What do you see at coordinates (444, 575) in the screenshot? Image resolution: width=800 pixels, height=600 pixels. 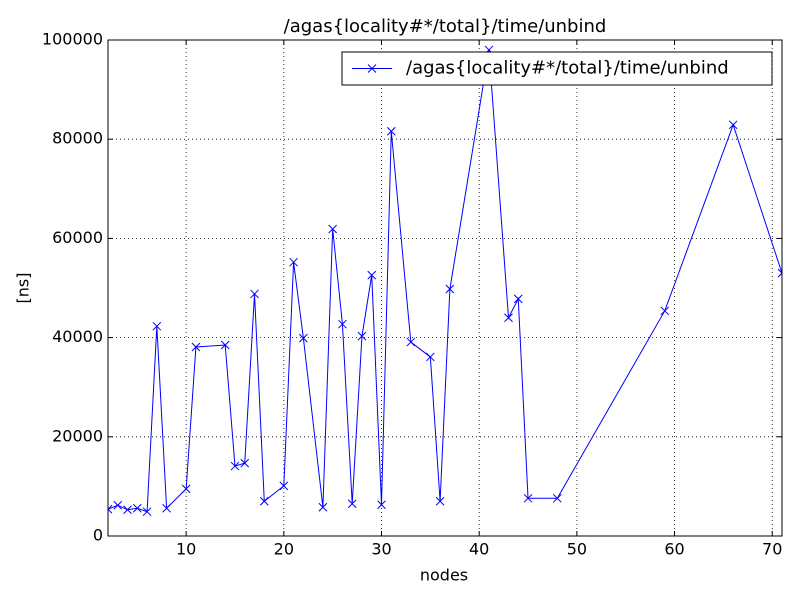 I see `x-axis-label: nodes` at bounding box center [444, 575].